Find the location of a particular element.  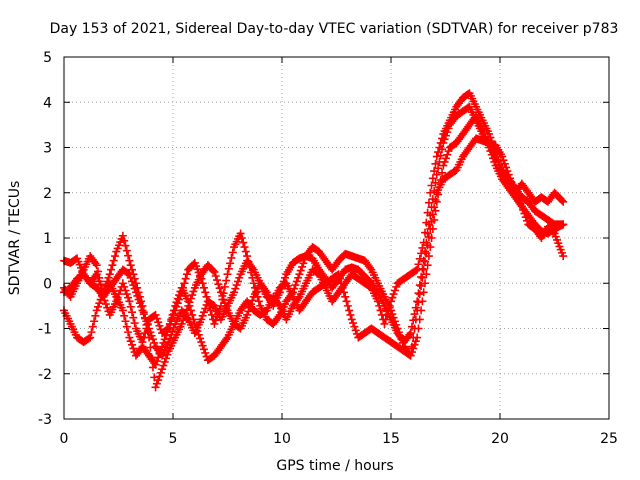

x-tick-label: 5 is located at coordinates (173, 439).